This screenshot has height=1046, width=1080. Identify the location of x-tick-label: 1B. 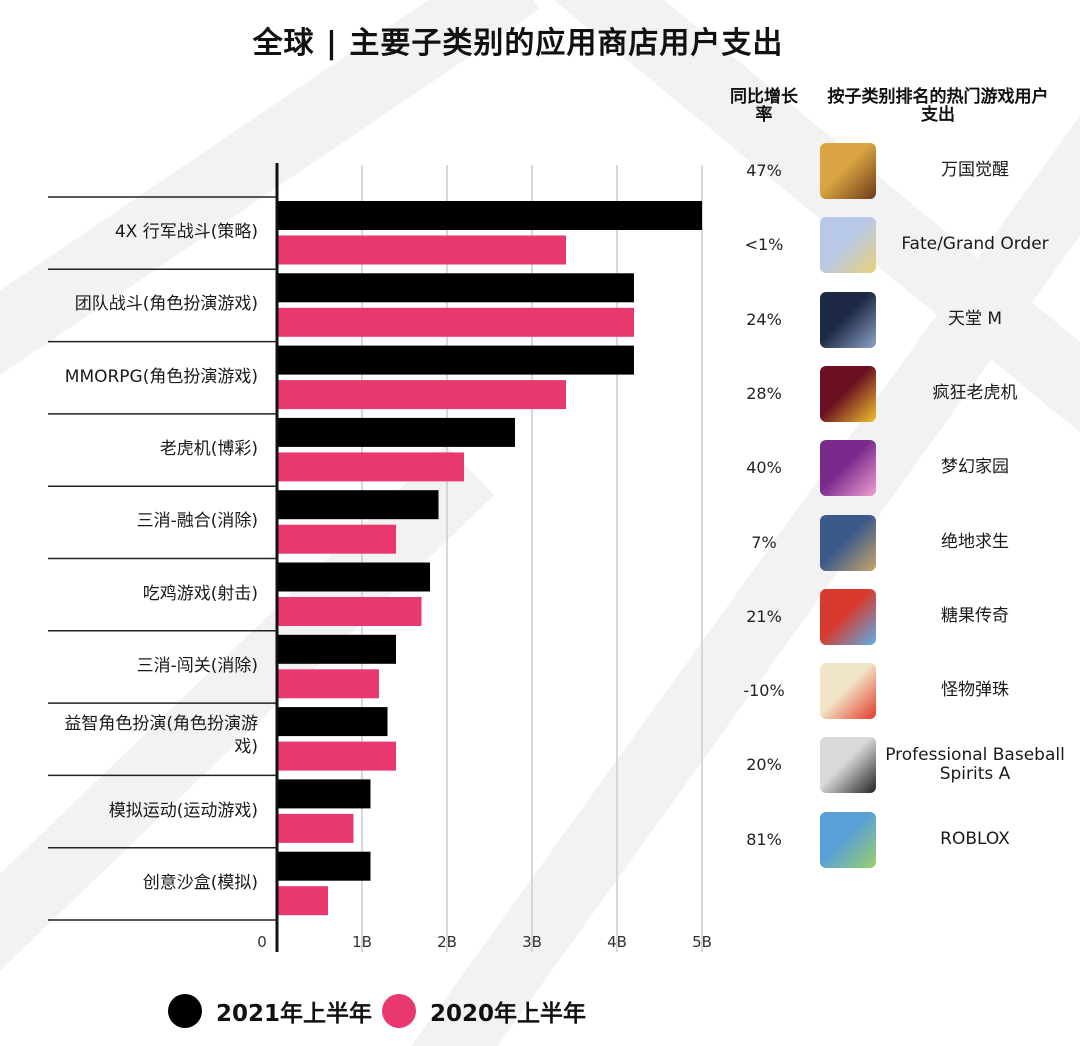
(362, 942).